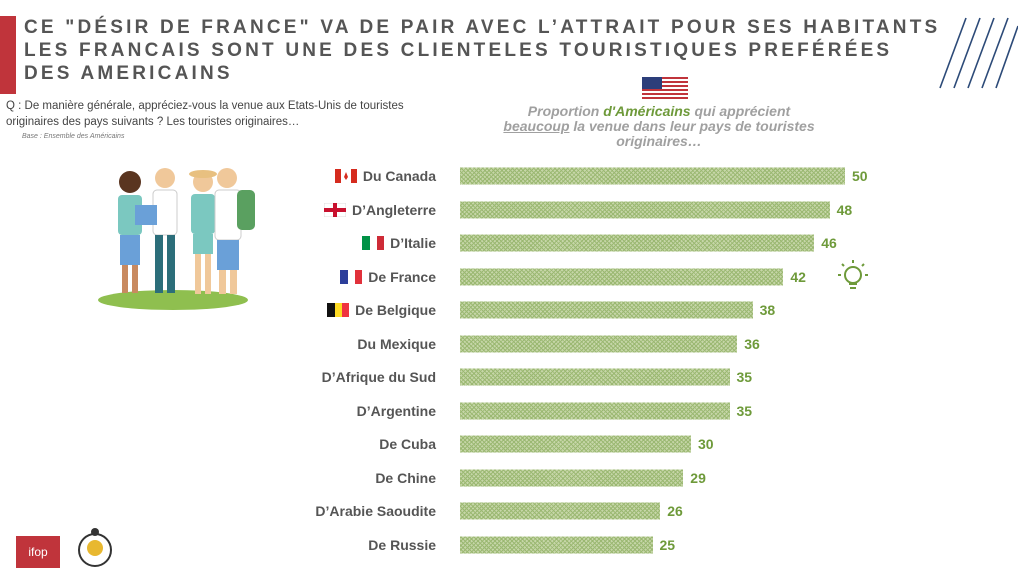  I want to click on category-label: Du Canada, so click(385, 176).